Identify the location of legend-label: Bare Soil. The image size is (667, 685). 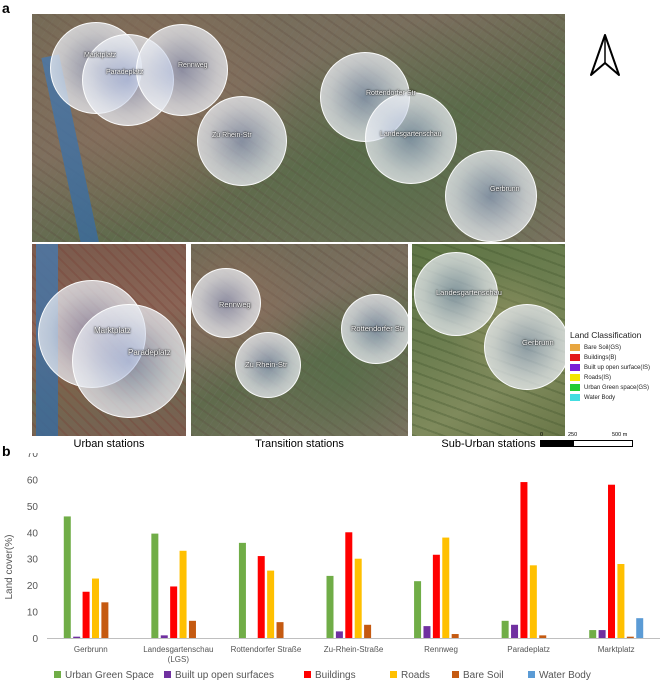
(483, 675).